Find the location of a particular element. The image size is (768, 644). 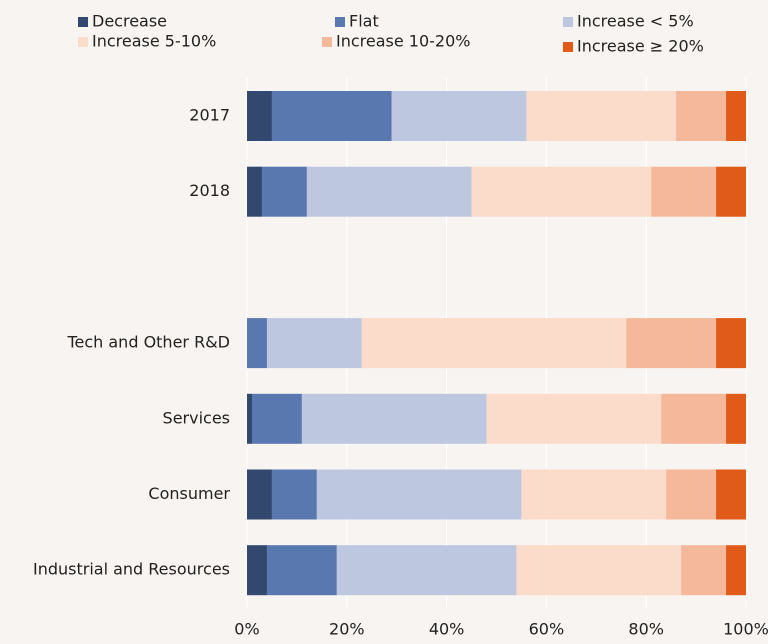

y-tick-label: 2018 is located at coordinates (209, 190).